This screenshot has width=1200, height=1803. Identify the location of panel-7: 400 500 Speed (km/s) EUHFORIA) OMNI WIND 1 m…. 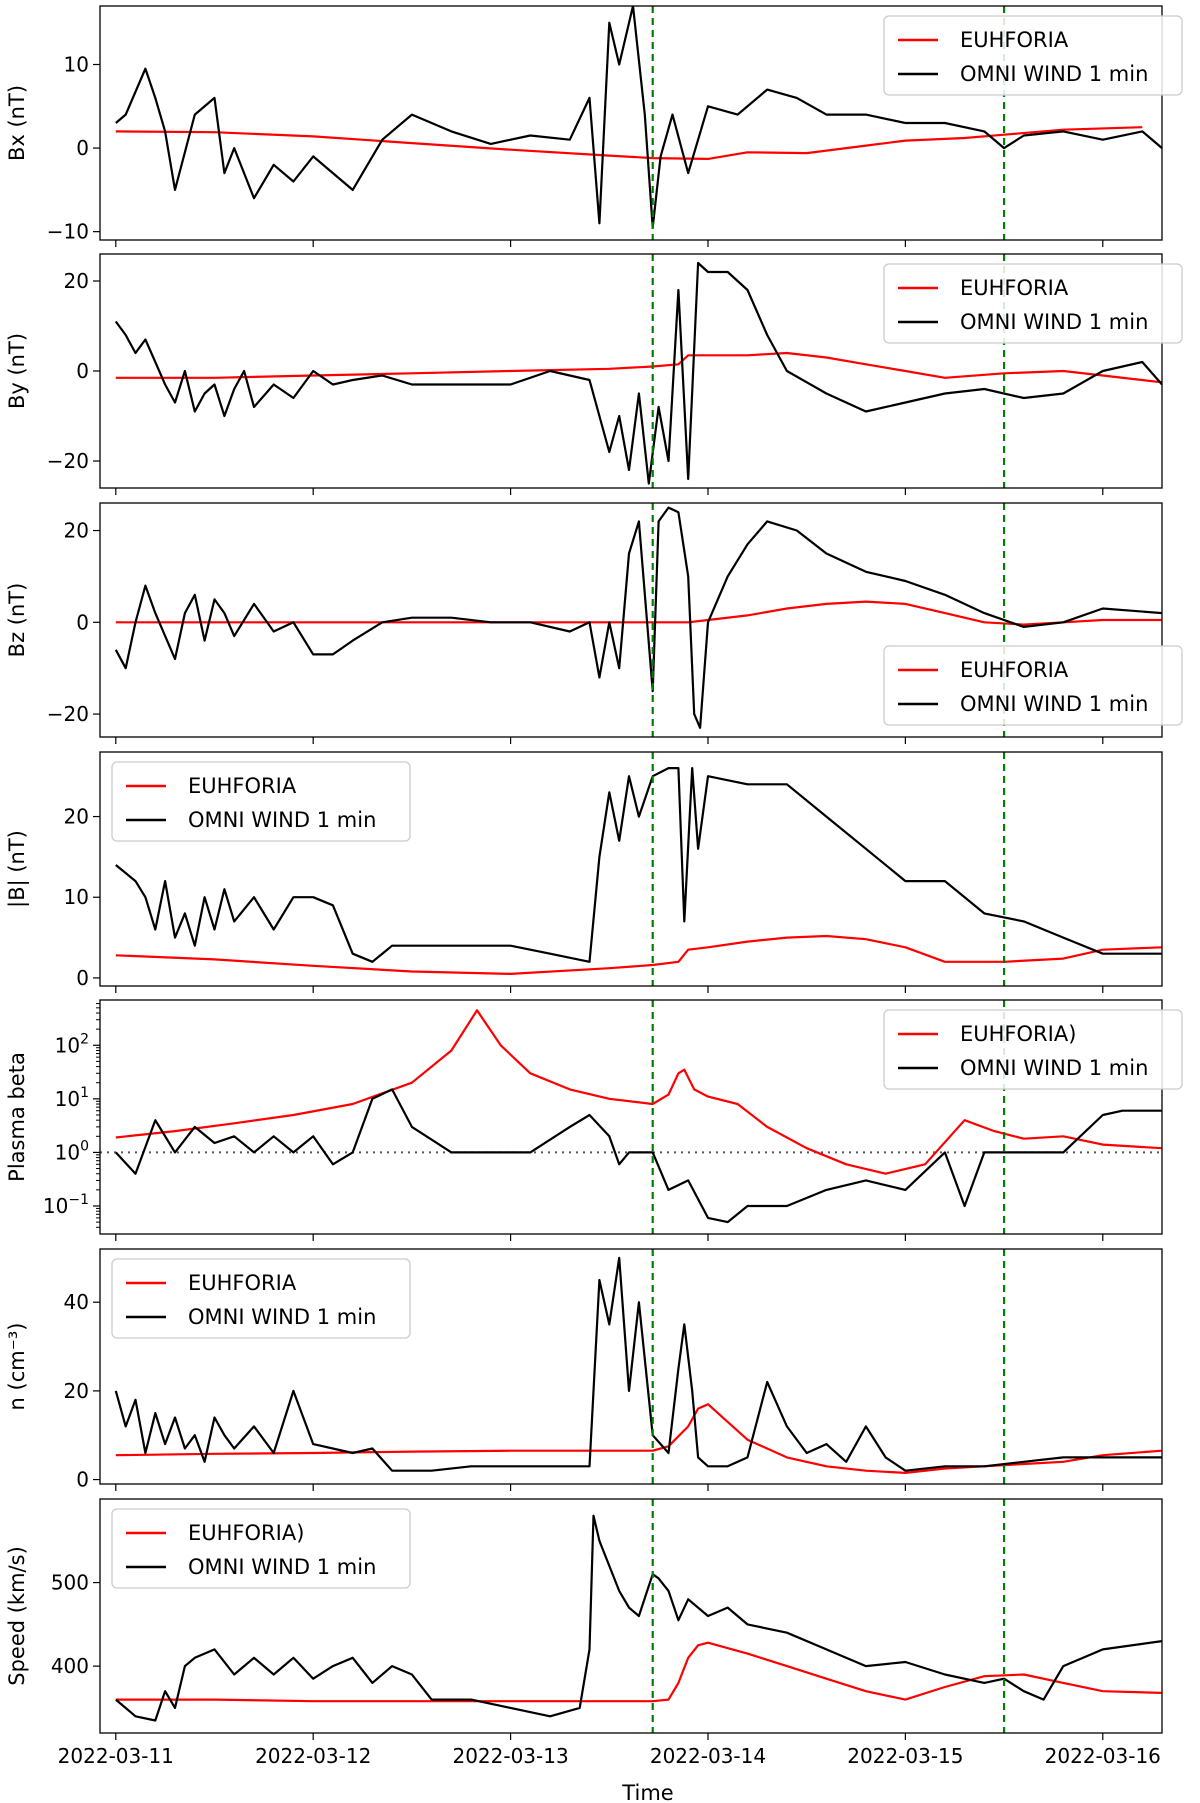
(584, 1619).